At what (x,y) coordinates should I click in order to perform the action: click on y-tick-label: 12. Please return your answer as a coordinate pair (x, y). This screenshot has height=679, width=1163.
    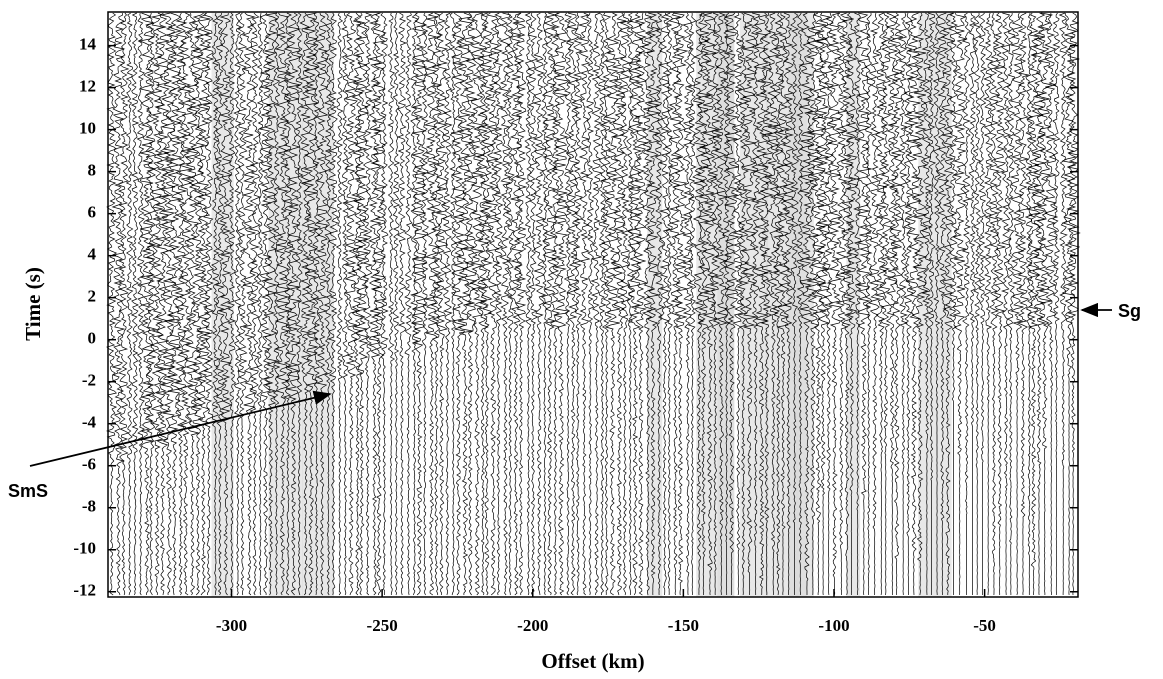
    Looking at the image, I should click on (87, 86).